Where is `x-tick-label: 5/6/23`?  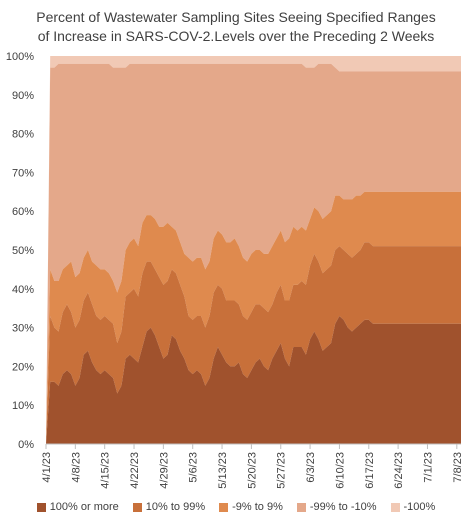 x-tick-label: 5/6/23 is located at coordinates (194, 467).